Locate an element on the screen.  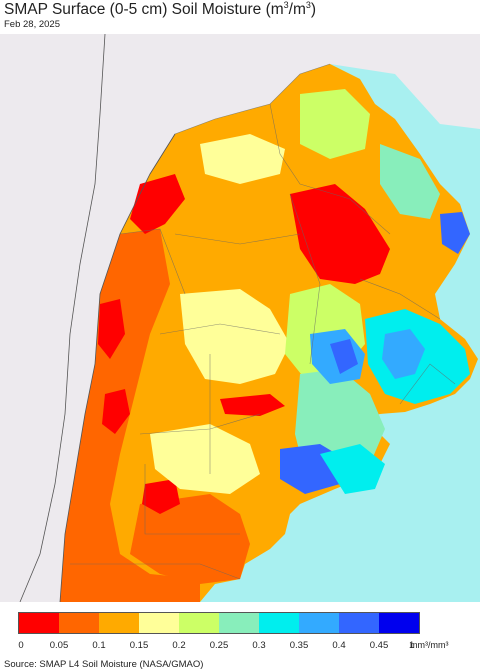
region-light-center is located at coordinates (235, 336).